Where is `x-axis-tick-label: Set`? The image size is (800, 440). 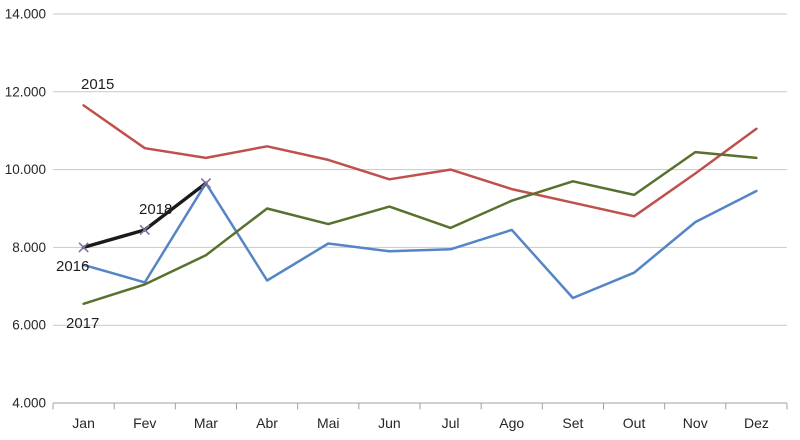
x-axis-tick-label: Set is located at coordinates (572, 423).